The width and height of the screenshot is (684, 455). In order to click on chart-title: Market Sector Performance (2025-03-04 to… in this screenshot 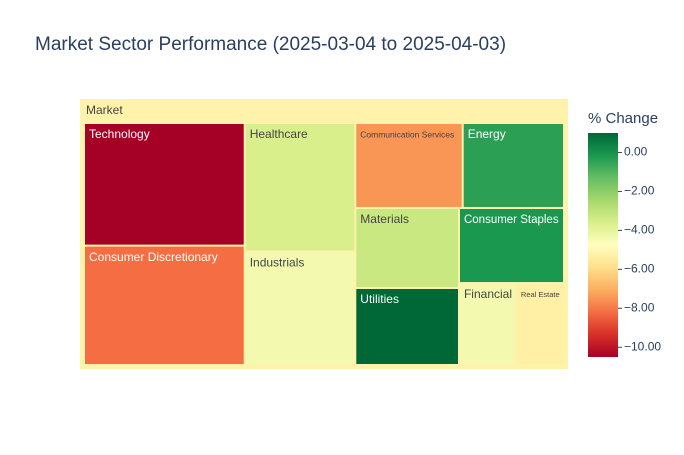, I will do `click(270, 44)`.